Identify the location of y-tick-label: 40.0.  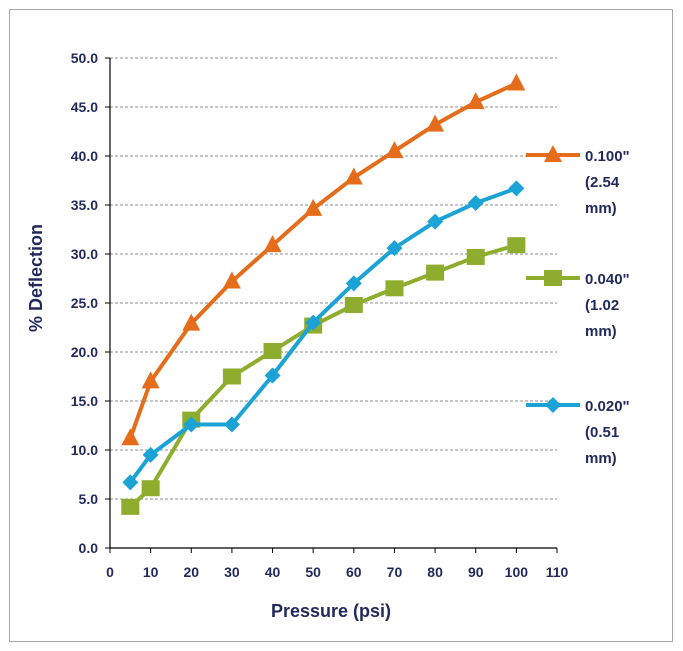
(84, 156).